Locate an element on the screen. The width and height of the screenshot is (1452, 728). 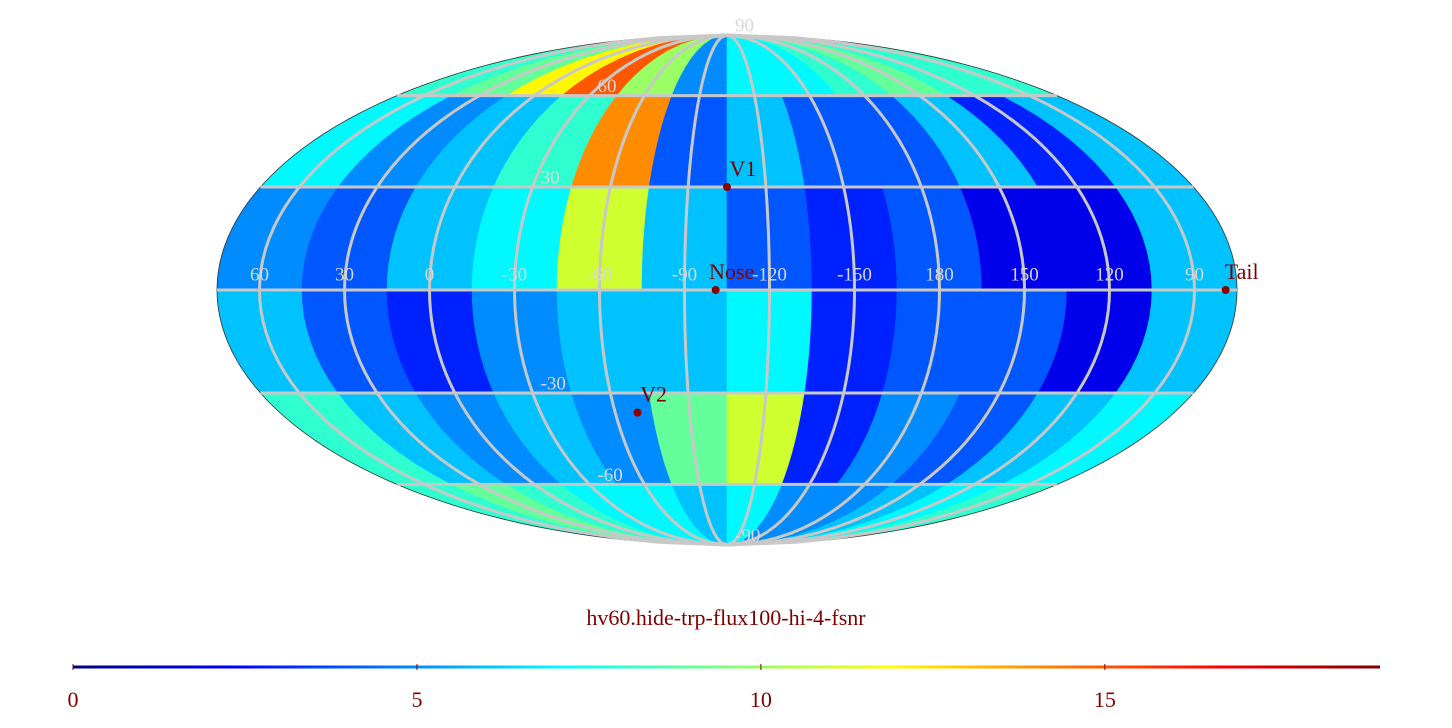
marker-label: Tail is located at coordinates (1242, 271).